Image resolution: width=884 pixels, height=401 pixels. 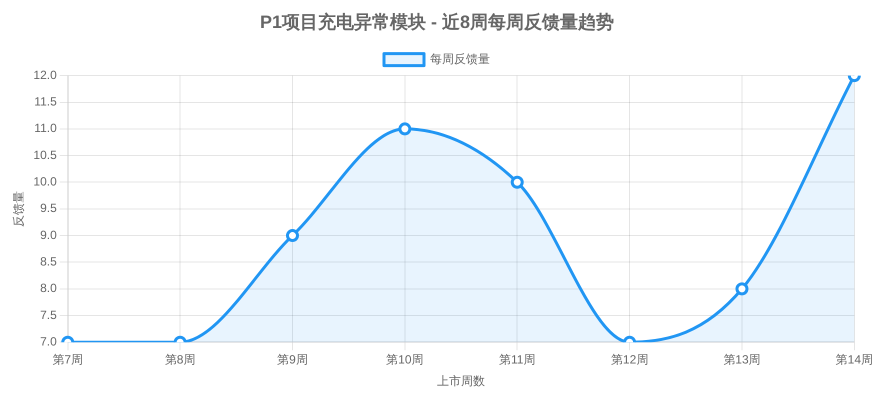 What do you see at coordinates (45, 155) in the screenshot?
I see `y-tick-label: 10.5` at bounding box center [45, 155].